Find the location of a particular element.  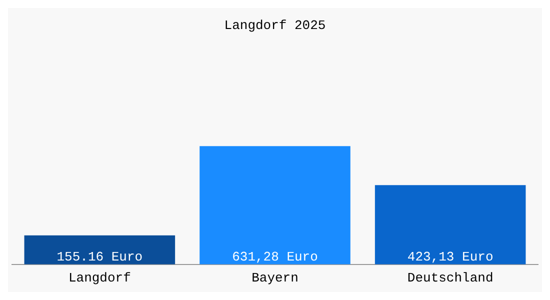

data-label: 155.16 Euro is located at coordinates (99, 256).